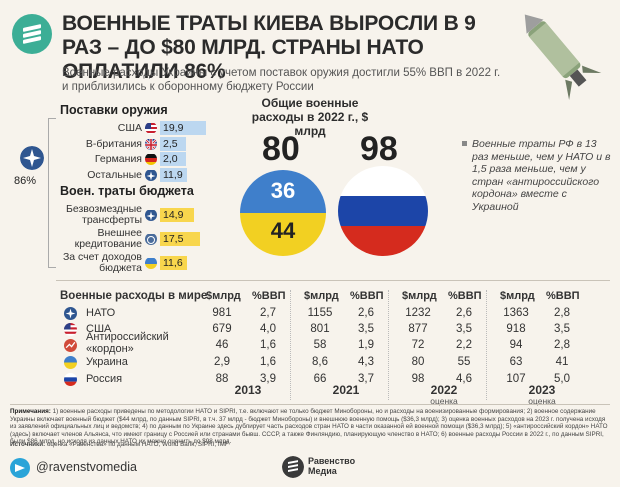 Image resolution: width=620 pixels, height=487 pixels. What do you see at coordinates (383, 211) in the screenshot?
I see `russia-flag-circle` at bounding box center [383, 211].